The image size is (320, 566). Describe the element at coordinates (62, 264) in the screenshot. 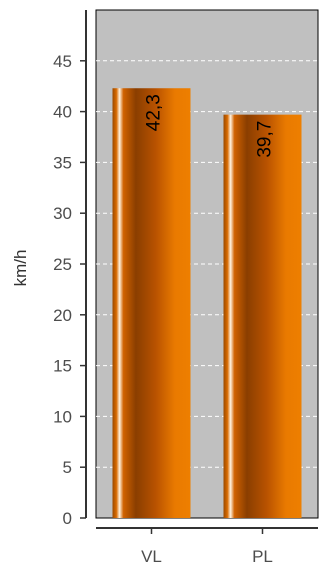

I see `y-tick-label-25: 25` at that location.